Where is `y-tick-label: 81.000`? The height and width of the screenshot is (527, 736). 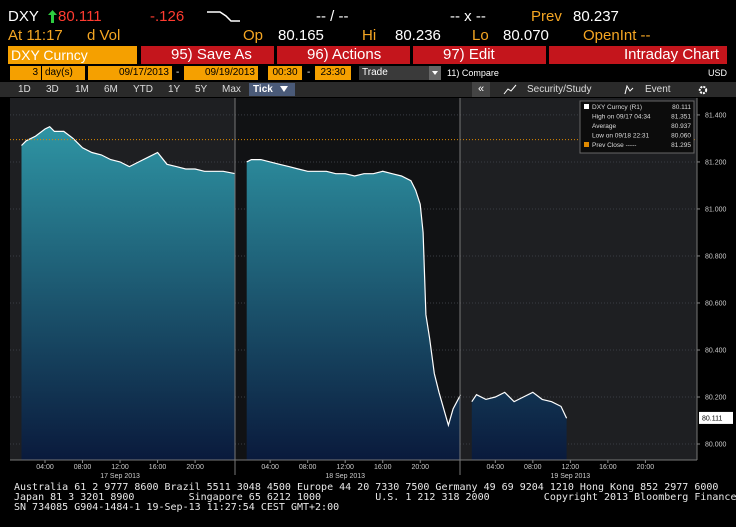
y-tick-label: 81.000 is located at coordinates (716, 209).